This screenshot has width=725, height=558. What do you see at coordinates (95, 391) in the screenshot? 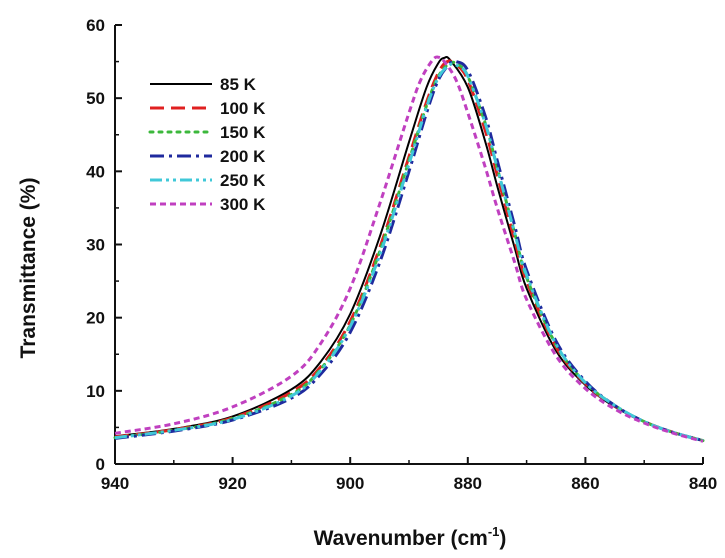
I see `y-tick-label: 10` at bounding box center [95, 391].